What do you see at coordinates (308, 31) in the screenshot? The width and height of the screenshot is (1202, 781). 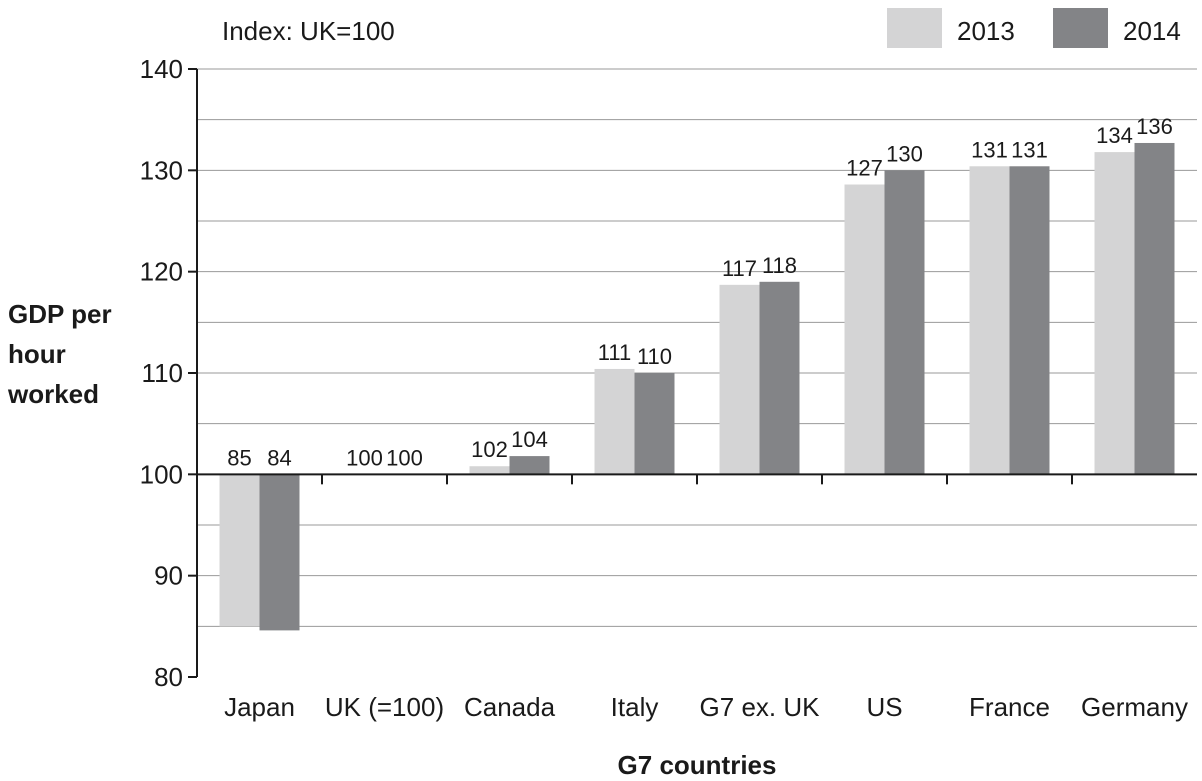 I see `chart-subtitle: Index: UK=100` at bounding box center [308, 31].